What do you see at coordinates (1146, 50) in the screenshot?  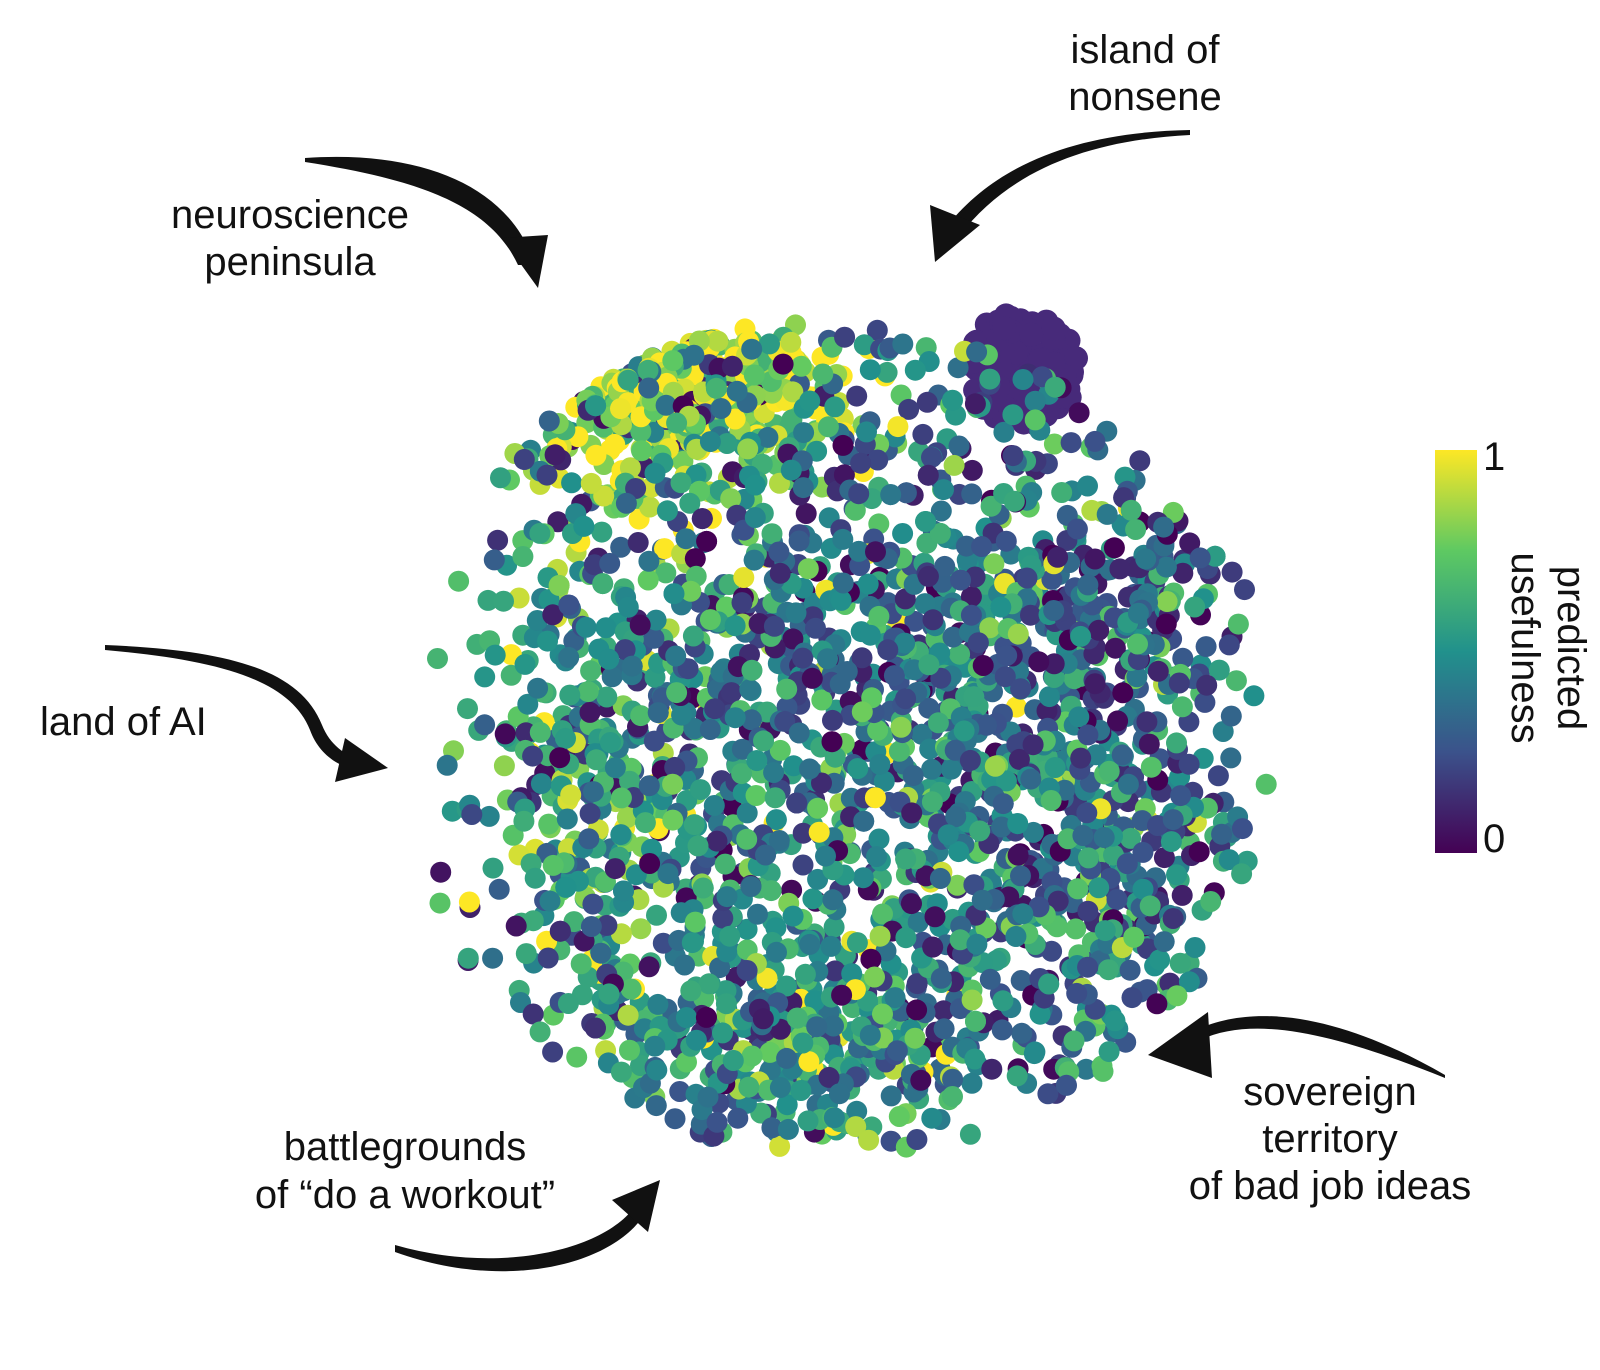 I see `annotation-island-line-1: island of` at bounding box center [1146, 50].